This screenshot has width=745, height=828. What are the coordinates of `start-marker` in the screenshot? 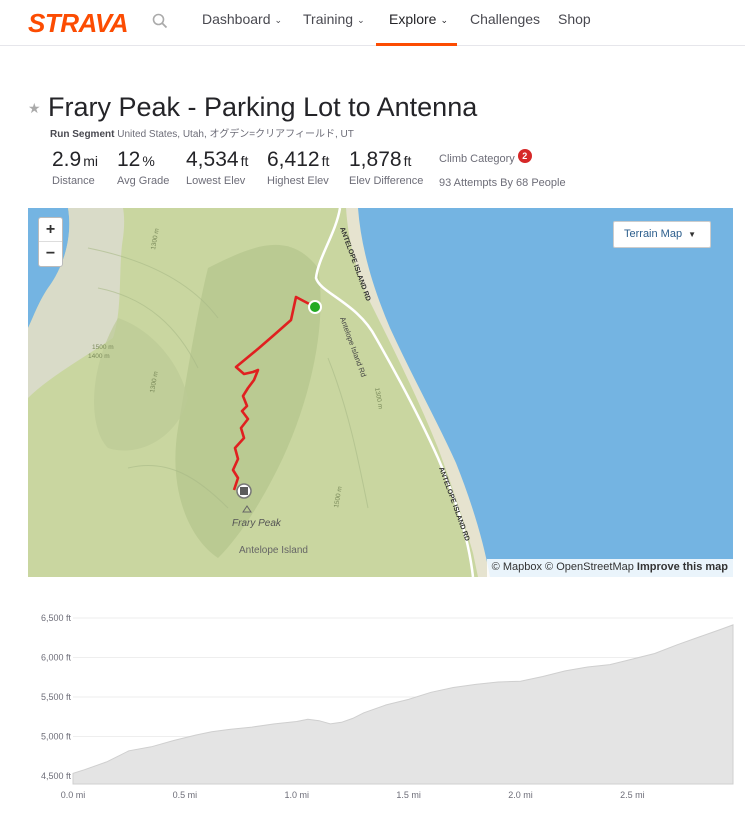 It's located at (315, 307).